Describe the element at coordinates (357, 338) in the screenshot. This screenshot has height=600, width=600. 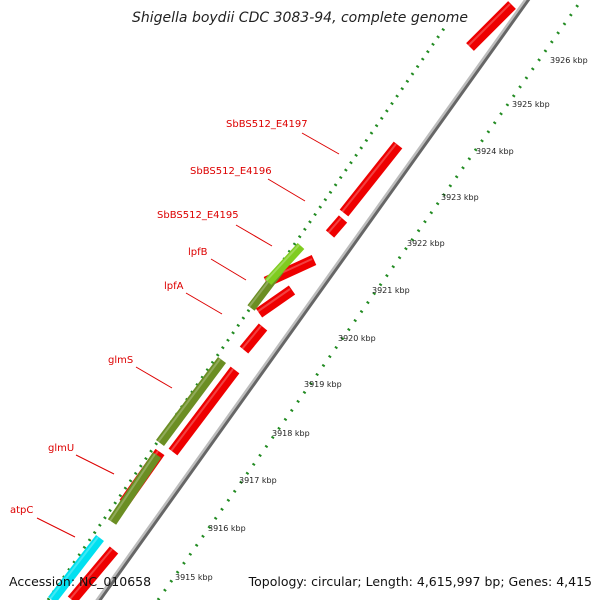
I see `tick-label: 3920 kbp` at that location.